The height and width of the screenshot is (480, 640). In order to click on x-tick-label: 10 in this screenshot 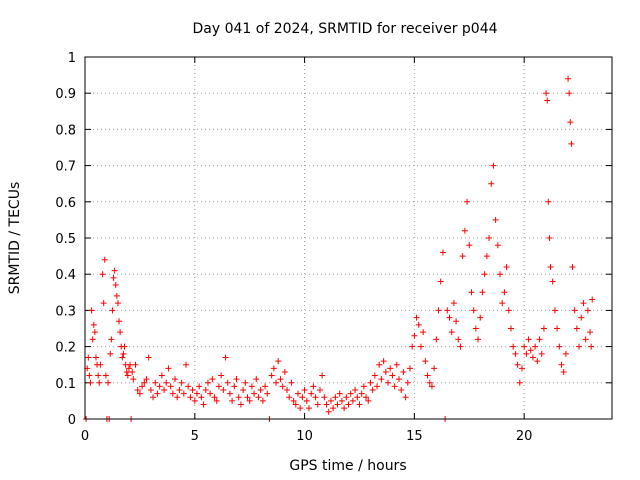, I will do `click(304, 436)`.